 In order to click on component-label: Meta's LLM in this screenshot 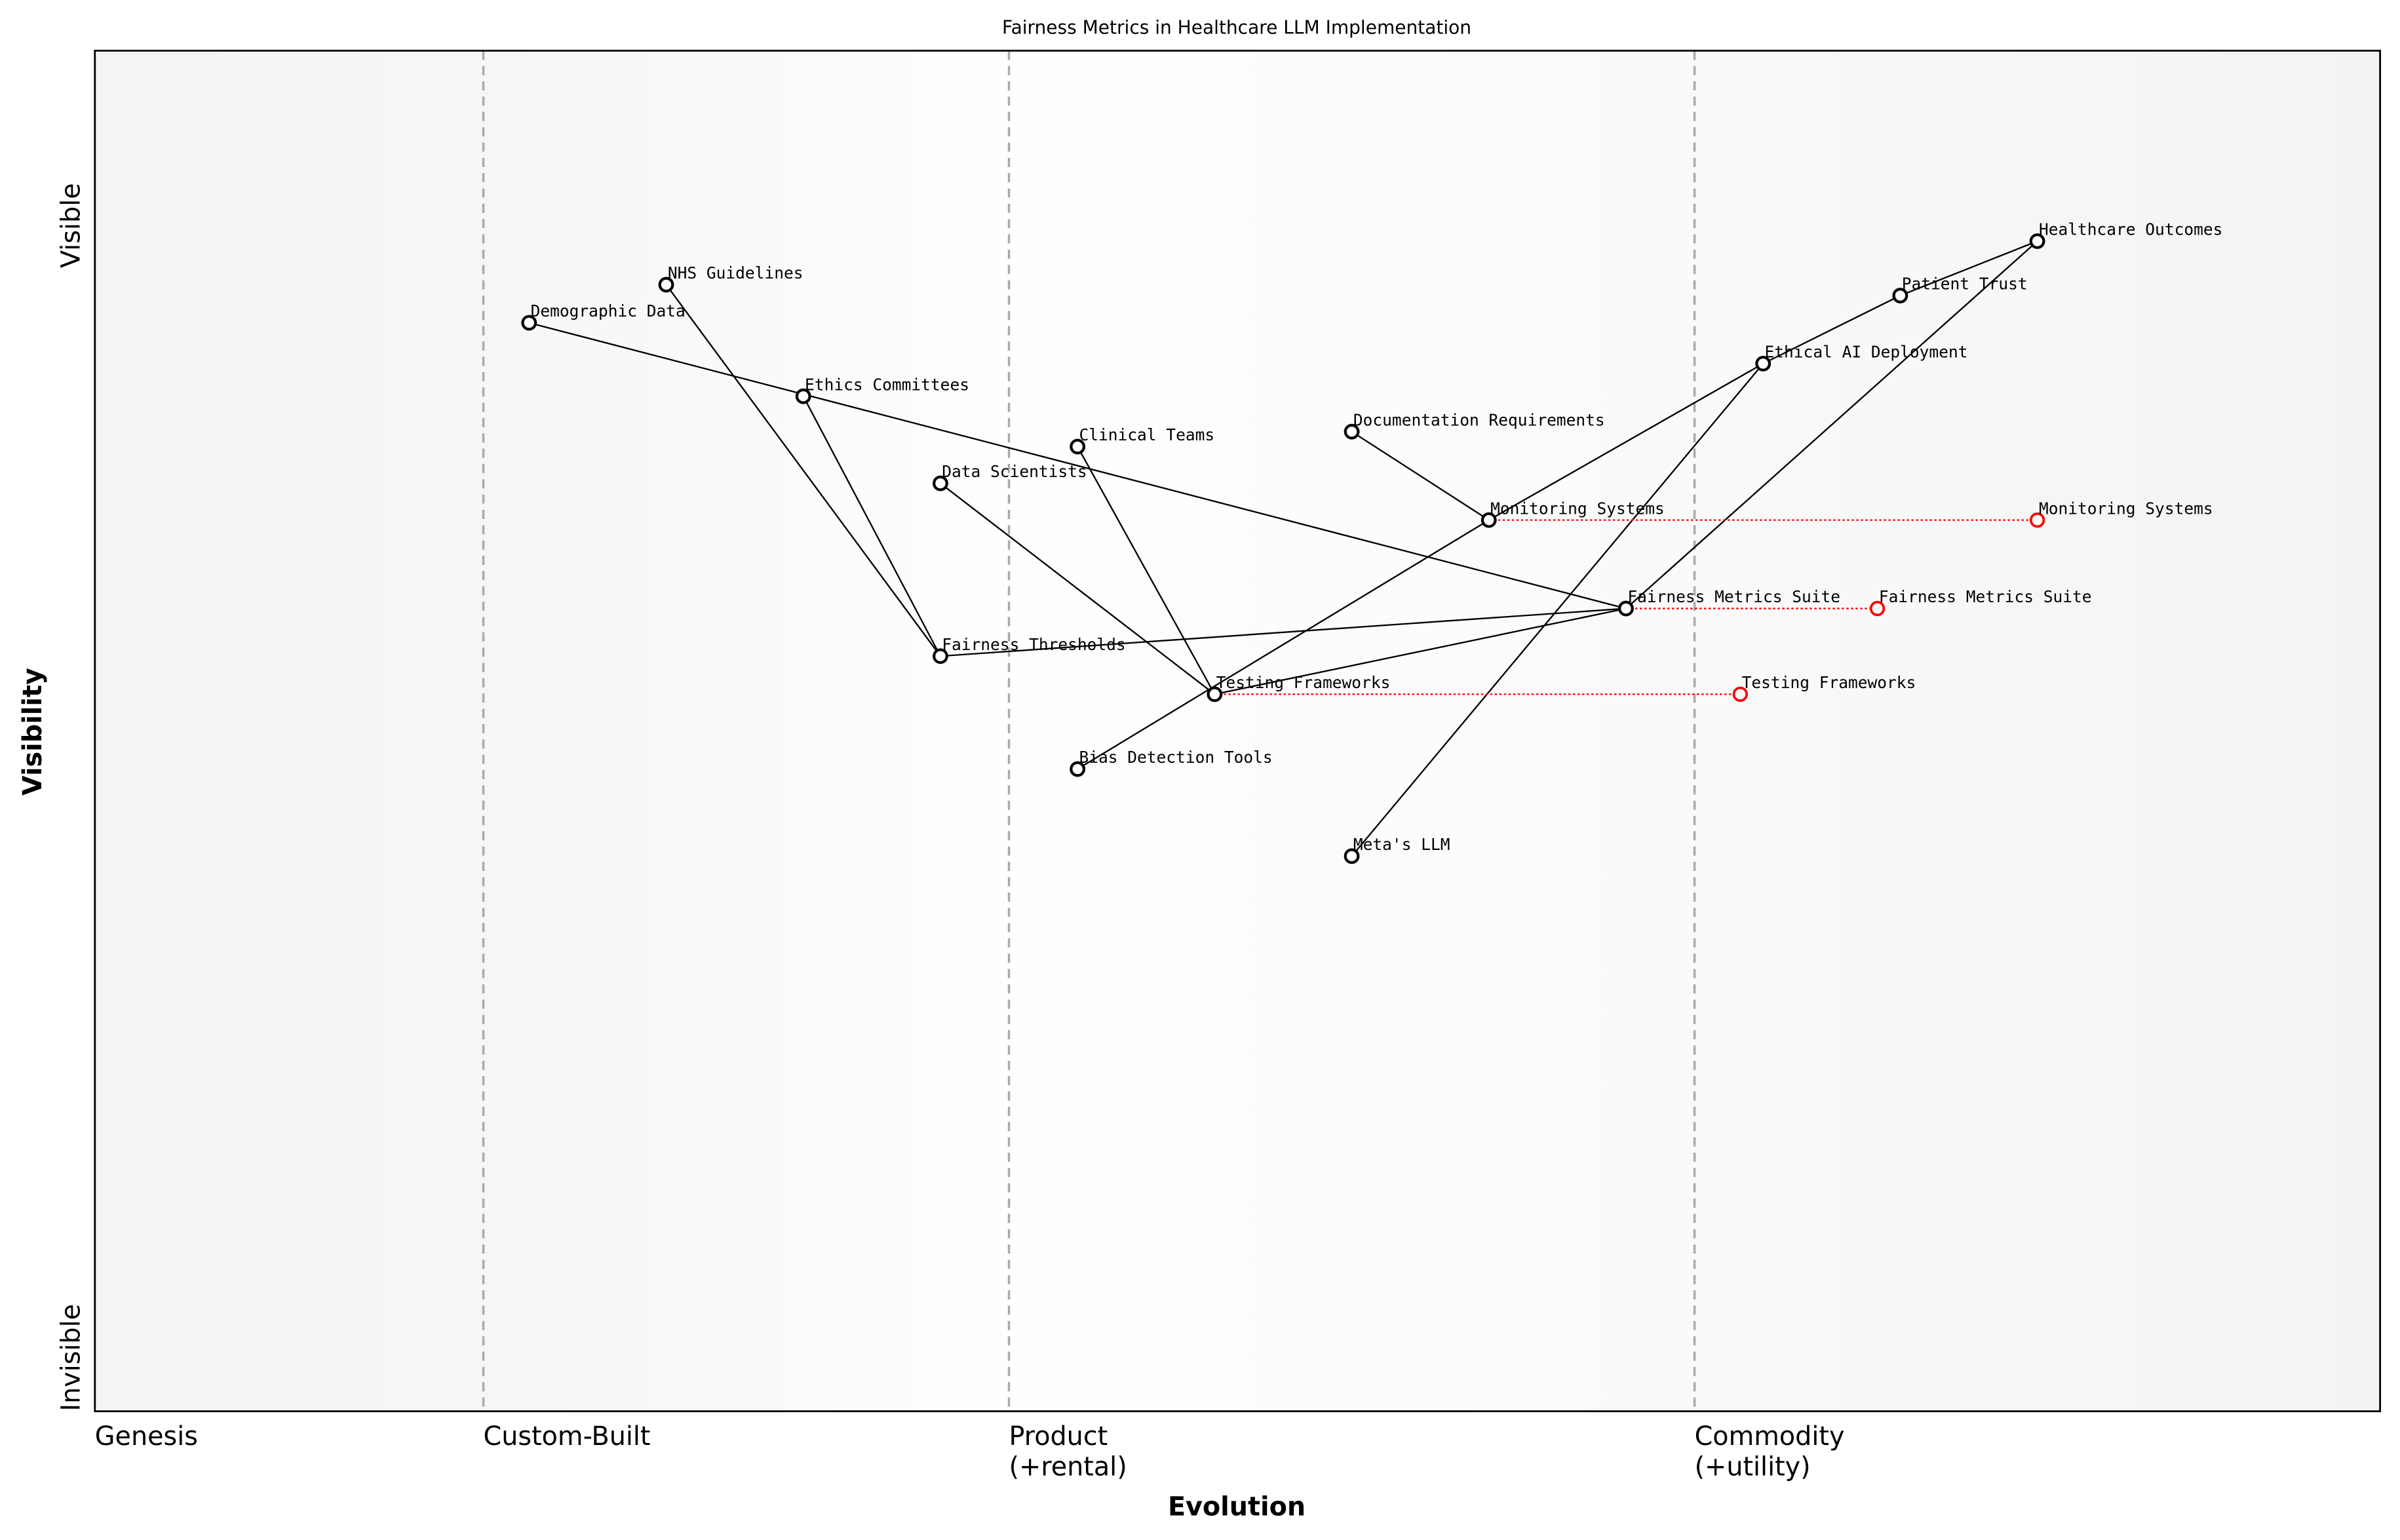, I will do `click(1401, 844)`.